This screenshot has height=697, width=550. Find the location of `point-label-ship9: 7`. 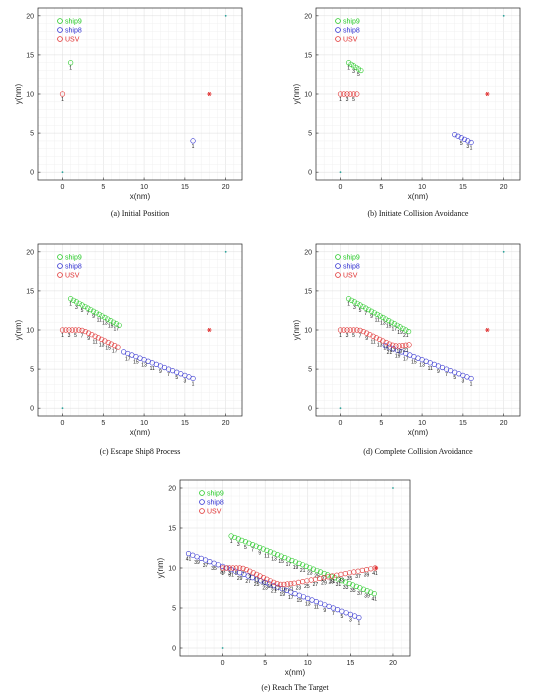

point-label-ship9: 7 is located at coordinates (365, 314).